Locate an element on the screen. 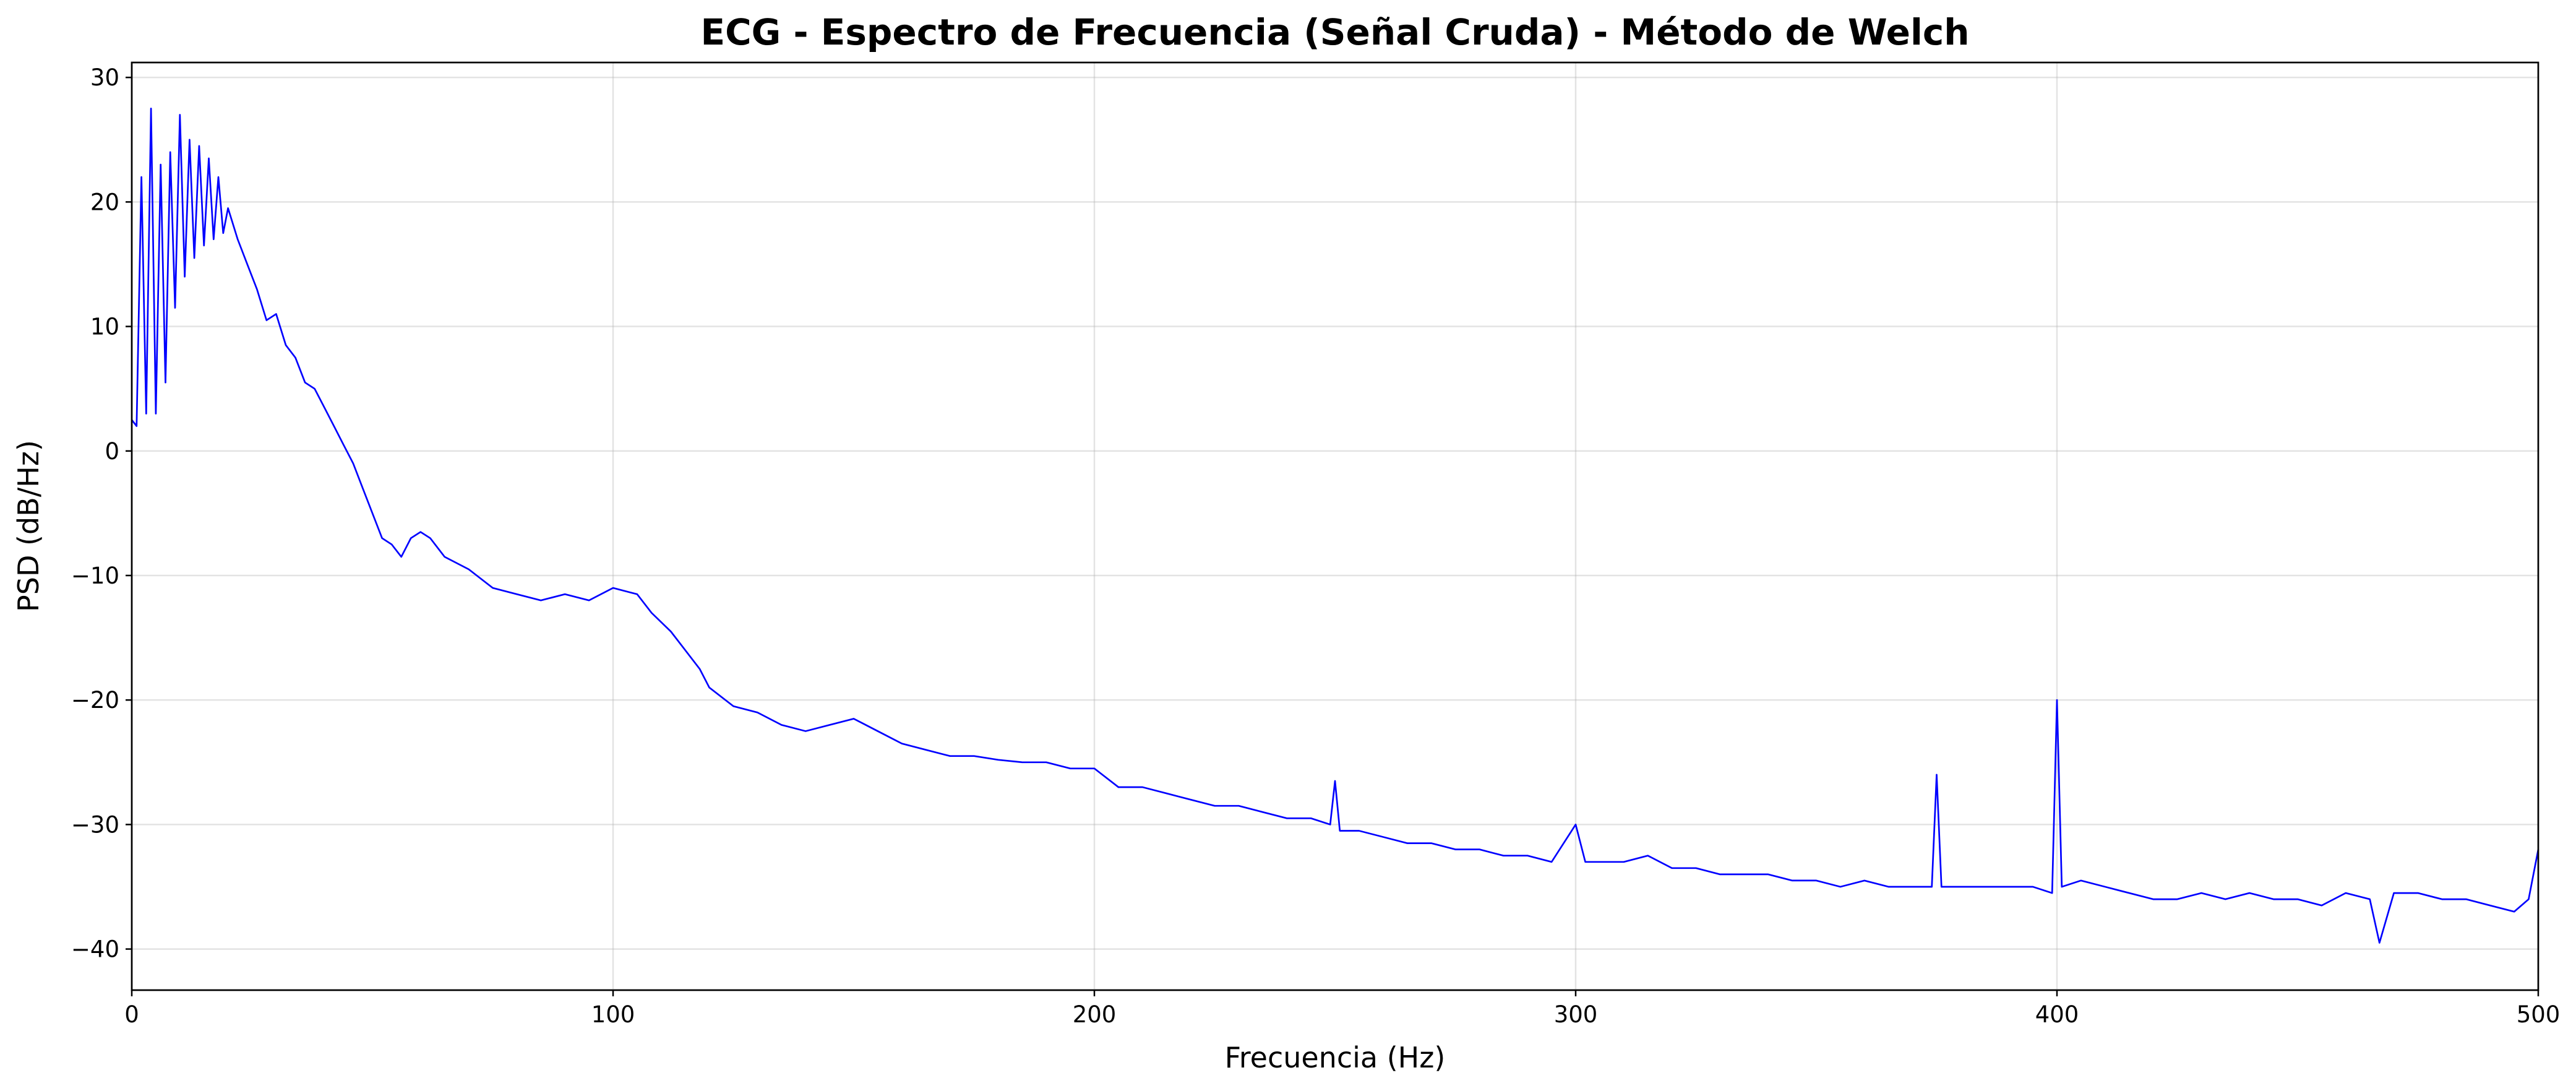 Image resolution: width=2576 pixels, height=1091 pixels. x-tick-label: 0 is located at coordinates (131, 1014).